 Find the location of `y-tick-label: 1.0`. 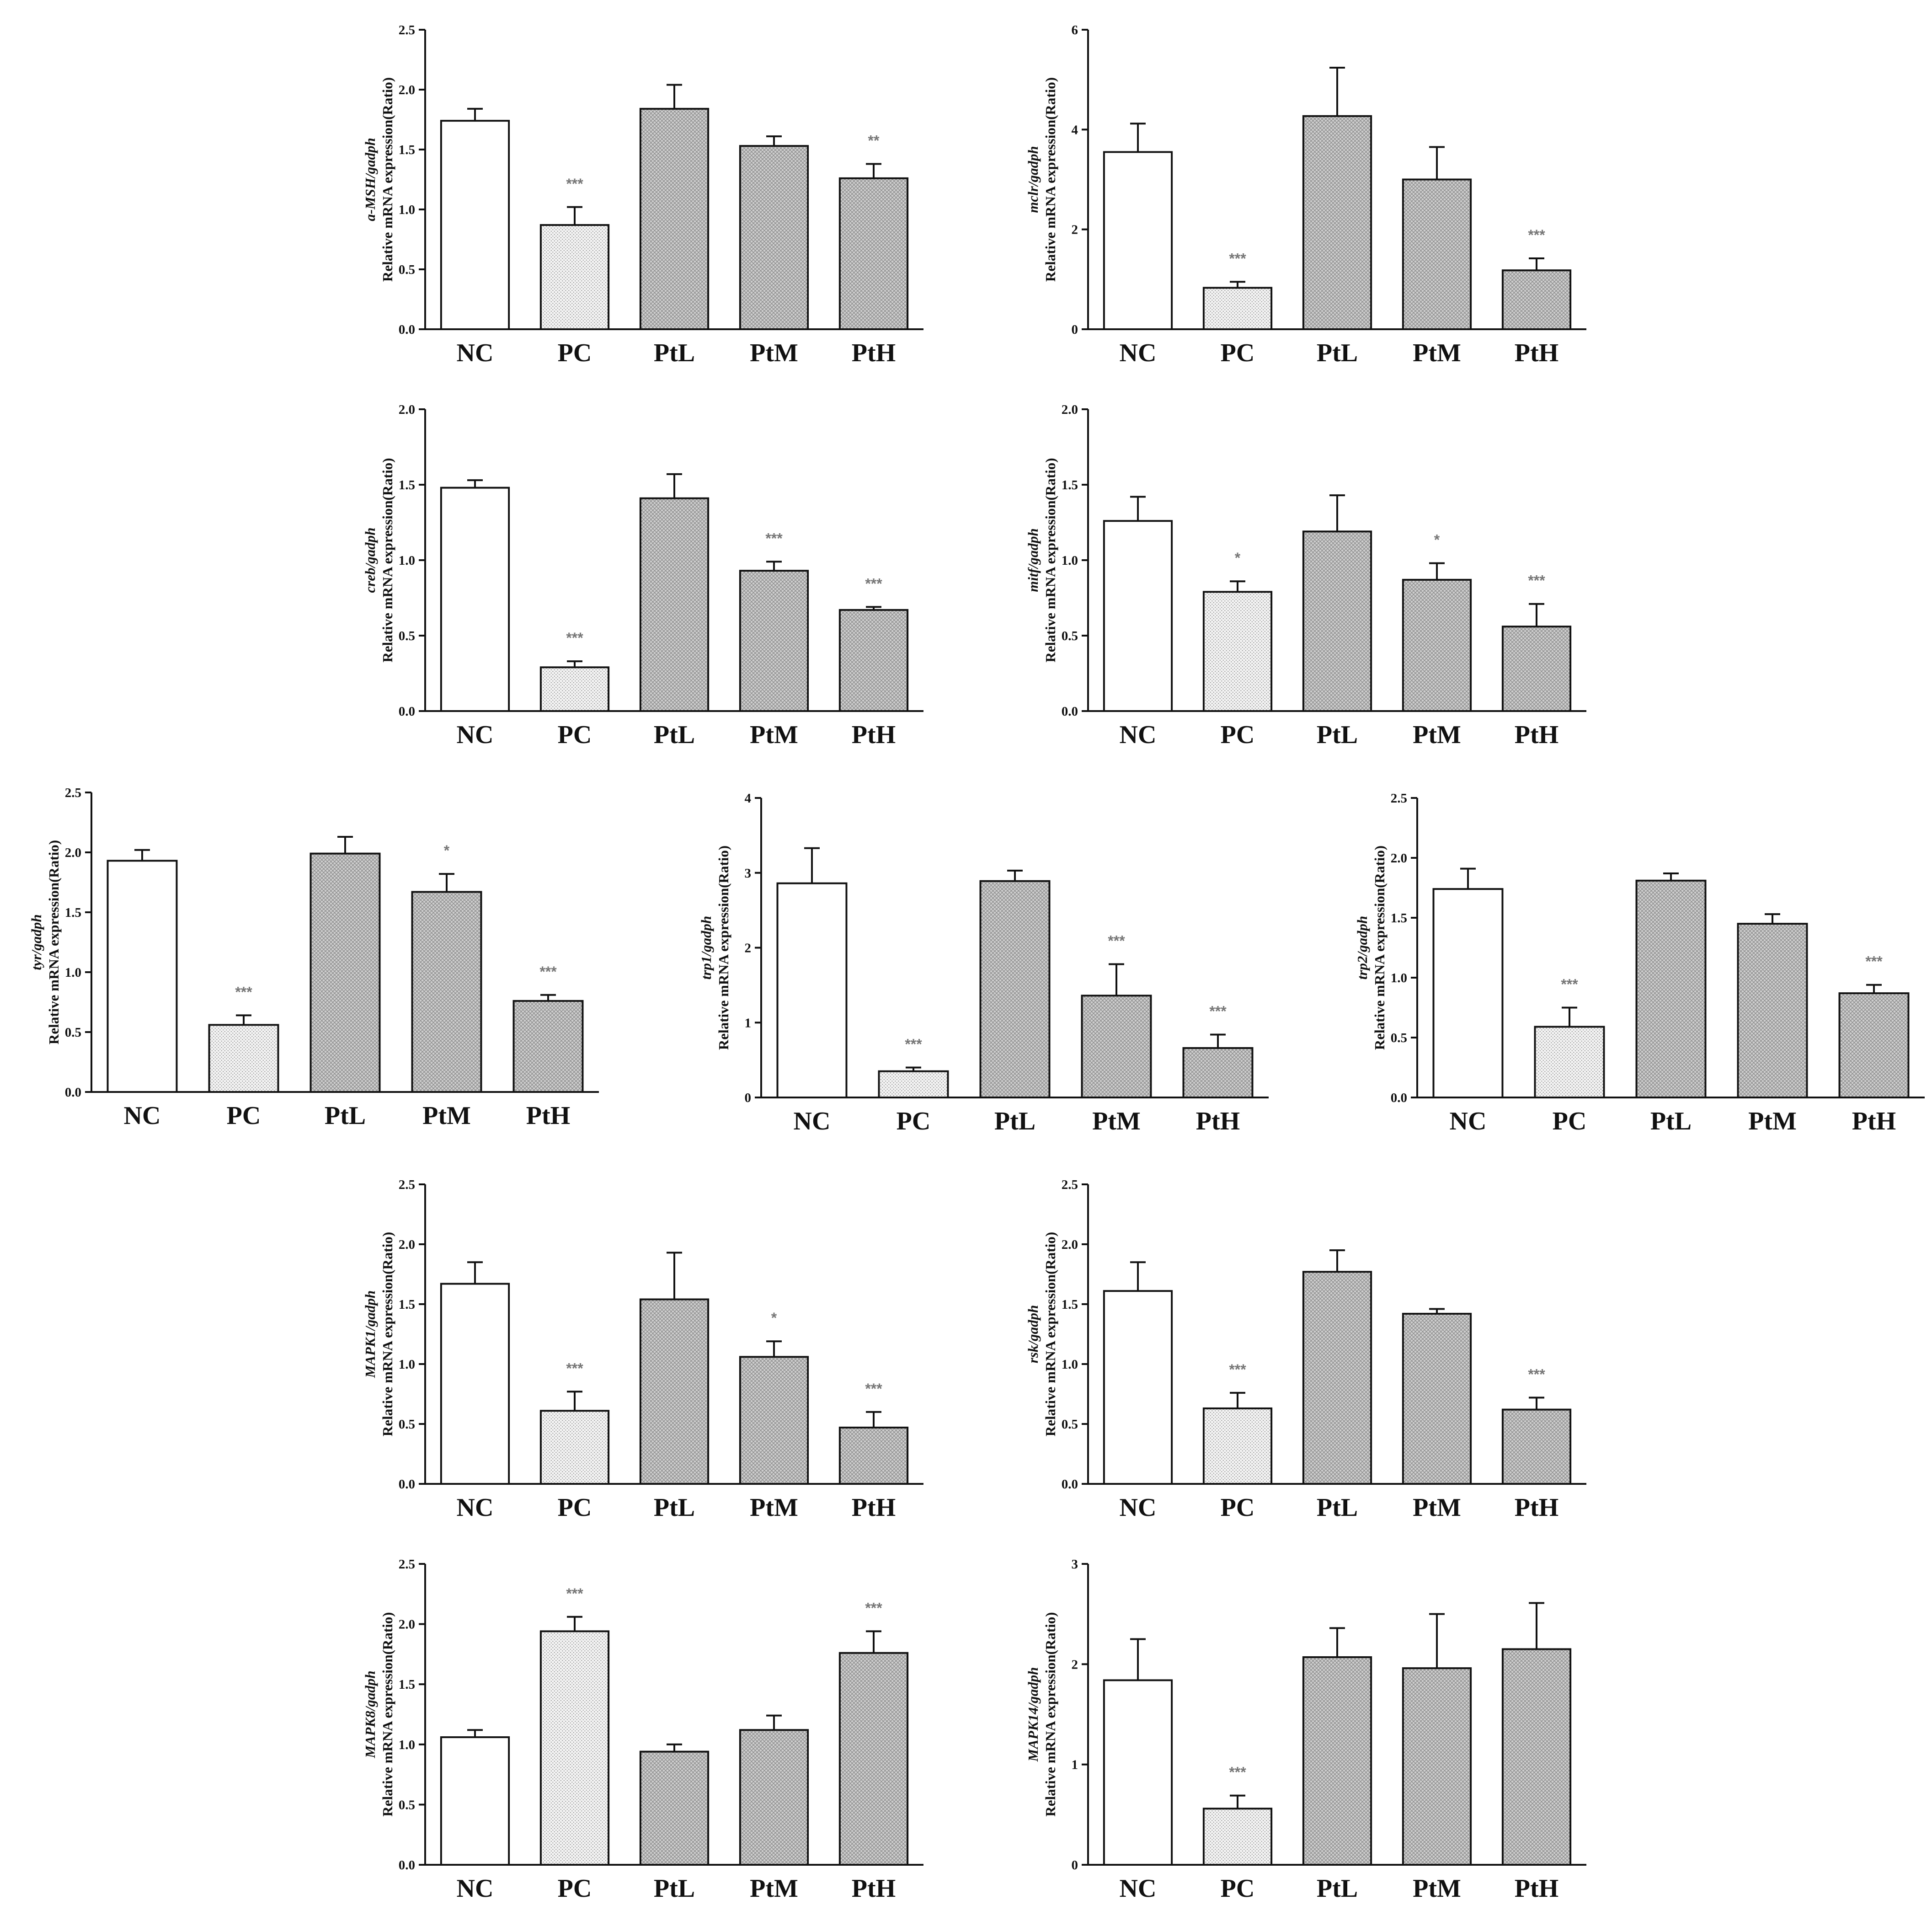

y-tick-label: 1.0 is located at coordinates (407, 210).